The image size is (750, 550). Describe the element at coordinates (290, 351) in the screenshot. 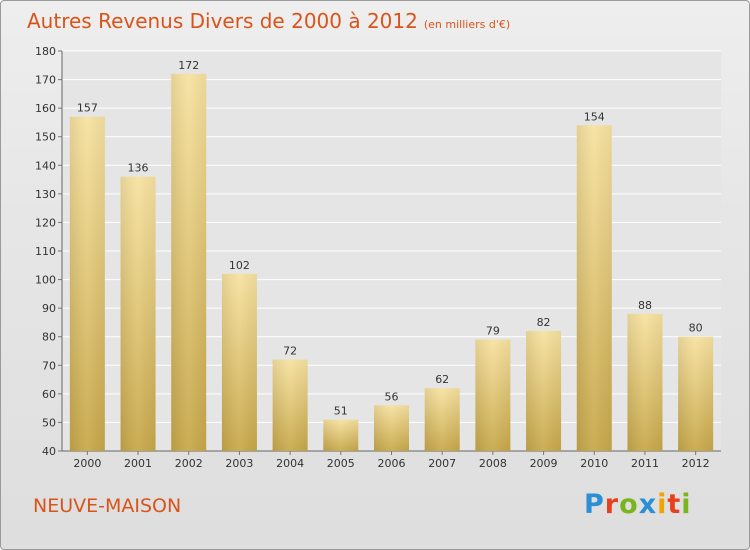

I see `data-label: 72` at that location.